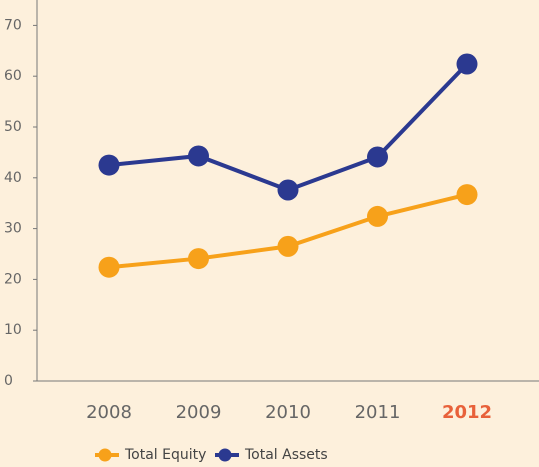 The height and width of the screenshot is (467, 539). Describe the element at coordinates (467, 412) in the screenshot. I see `x-tick-label: 2012` at that location.